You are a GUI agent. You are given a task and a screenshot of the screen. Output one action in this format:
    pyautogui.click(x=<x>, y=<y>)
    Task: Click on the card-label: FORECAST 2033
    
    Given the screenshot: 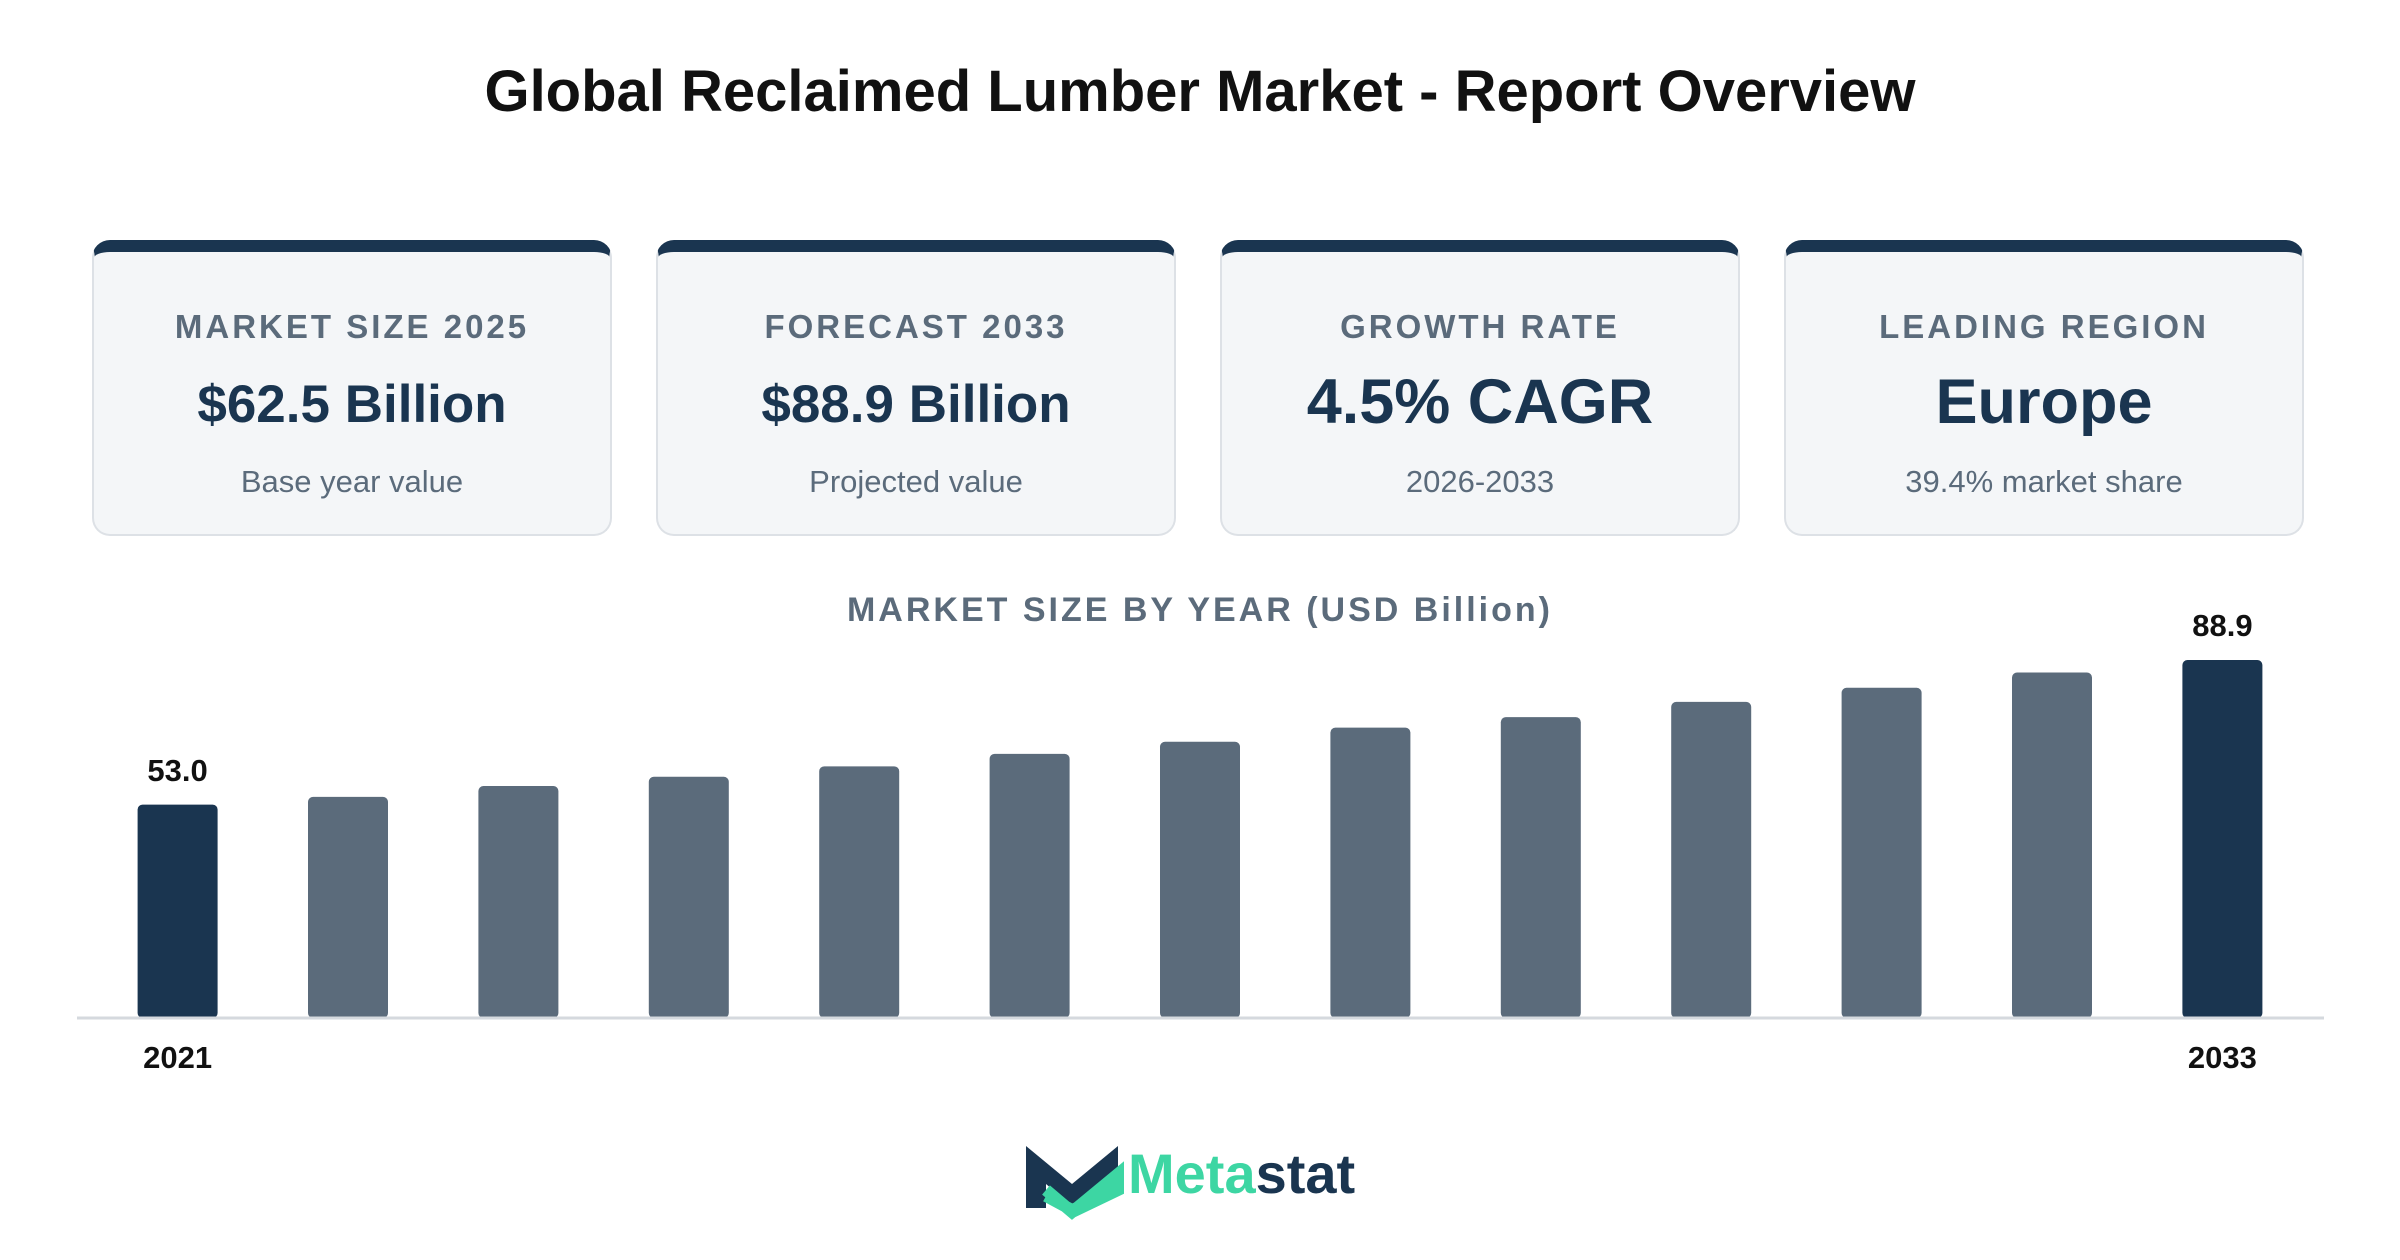 What is the action you would take?
    pyautogui.click(x=916, y=326)
    